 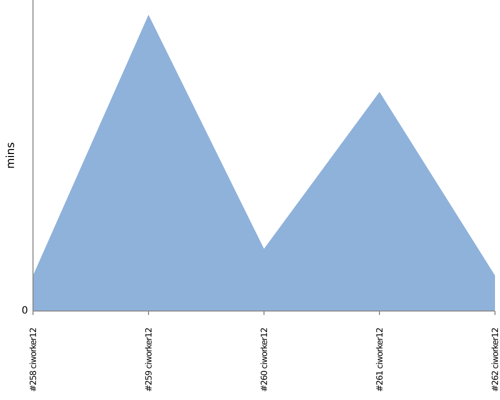 I want to click on x-tick-label: #261 ciworker12, so click(x=381, y=360).